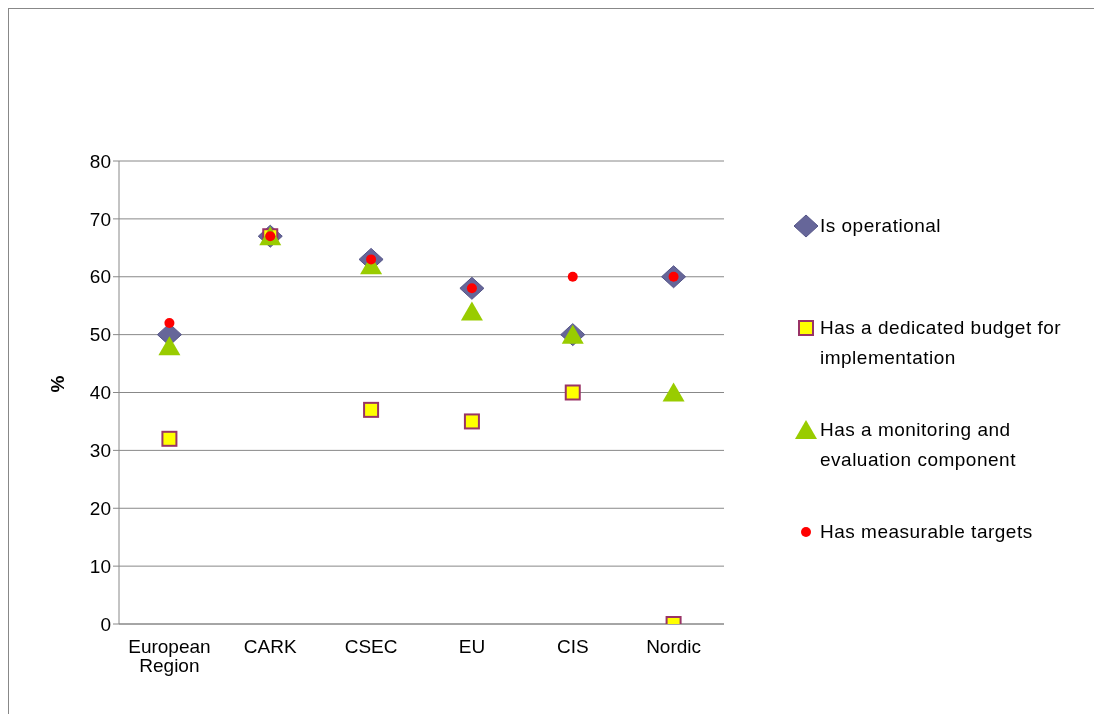 This screenshot has width=1099, height=723. Describe the element at coordinates (100, 393) in the screenshot. I see `y-tick-label: 40` at that location.